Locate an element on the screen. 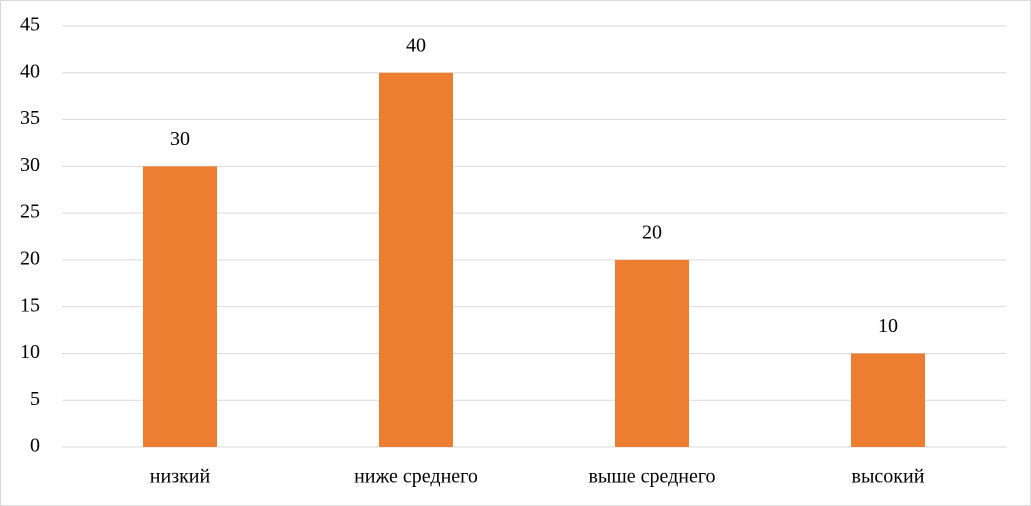 This screenshot has width=1031, height=506. x-tick-label: ниже среднего is located at coordinates (416, 477).